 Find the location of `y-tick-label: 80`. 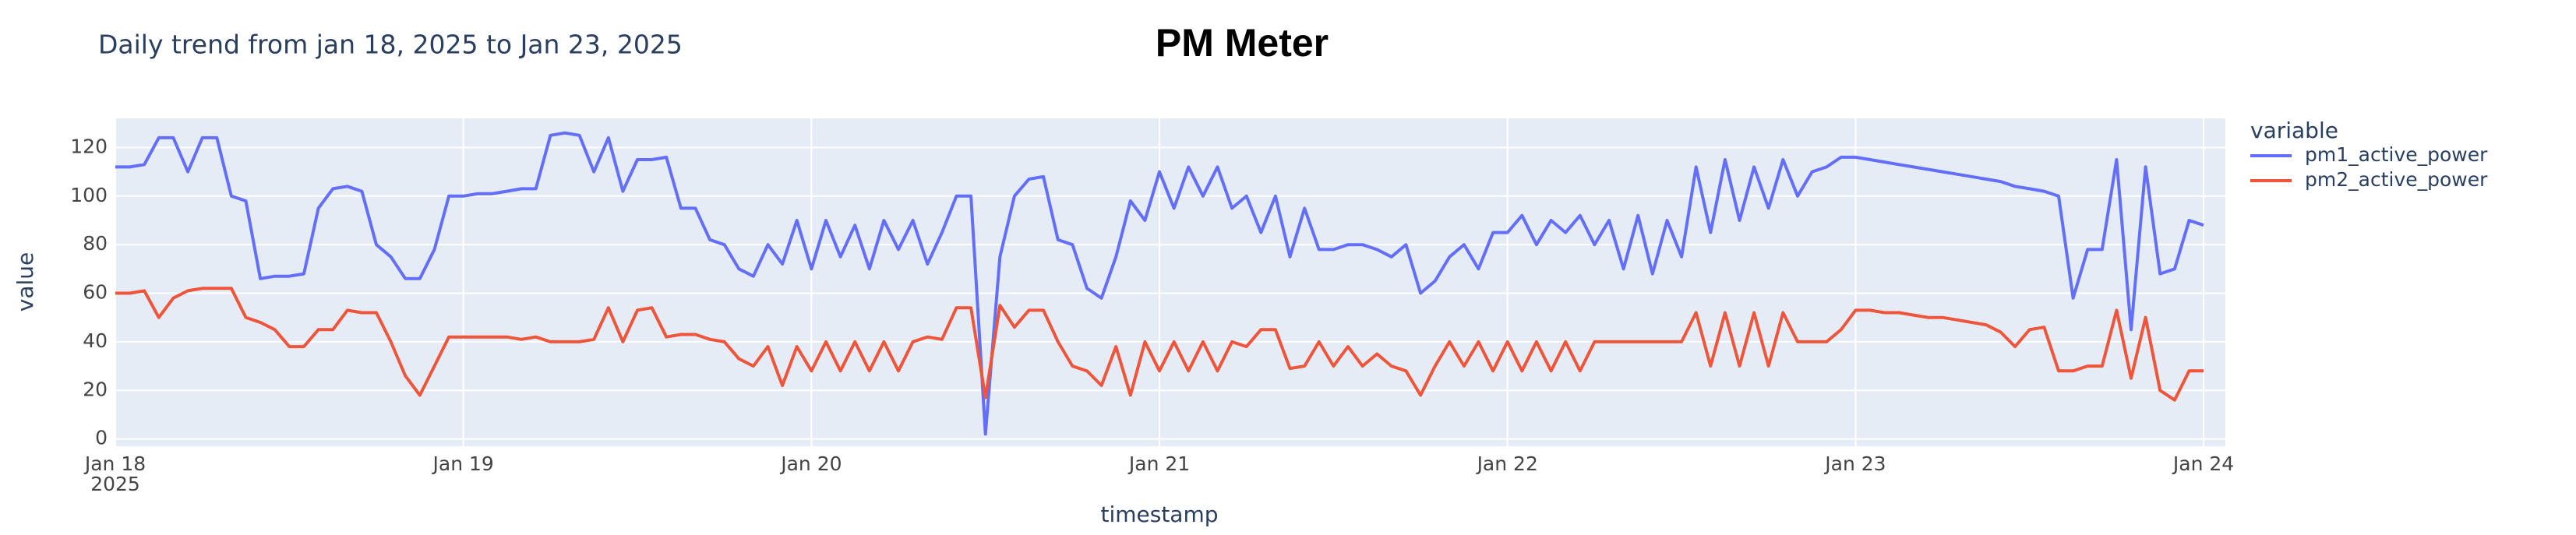

y-tick-label: 80 is located at coordinates (95, 243).